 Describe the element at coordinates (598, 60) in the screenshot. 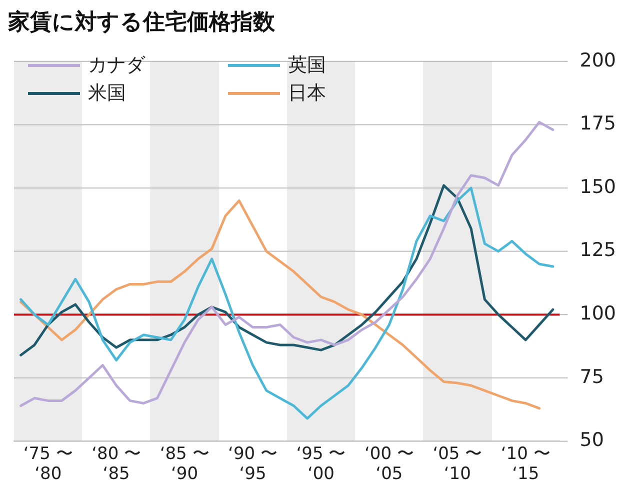

I see `y-tick-label: 200` at that location.